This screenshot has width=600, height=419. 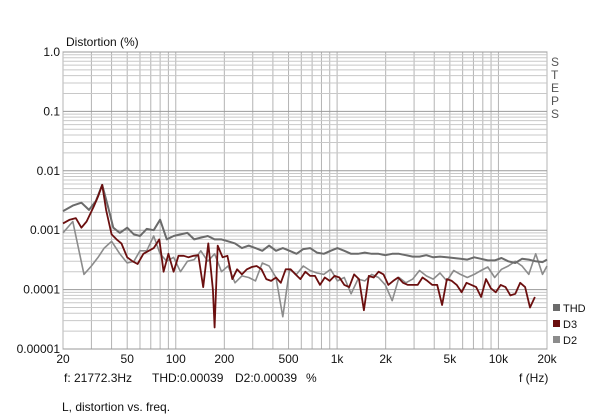 I want to click on chart-title: Distortion (%), so click(x=102, y=42).